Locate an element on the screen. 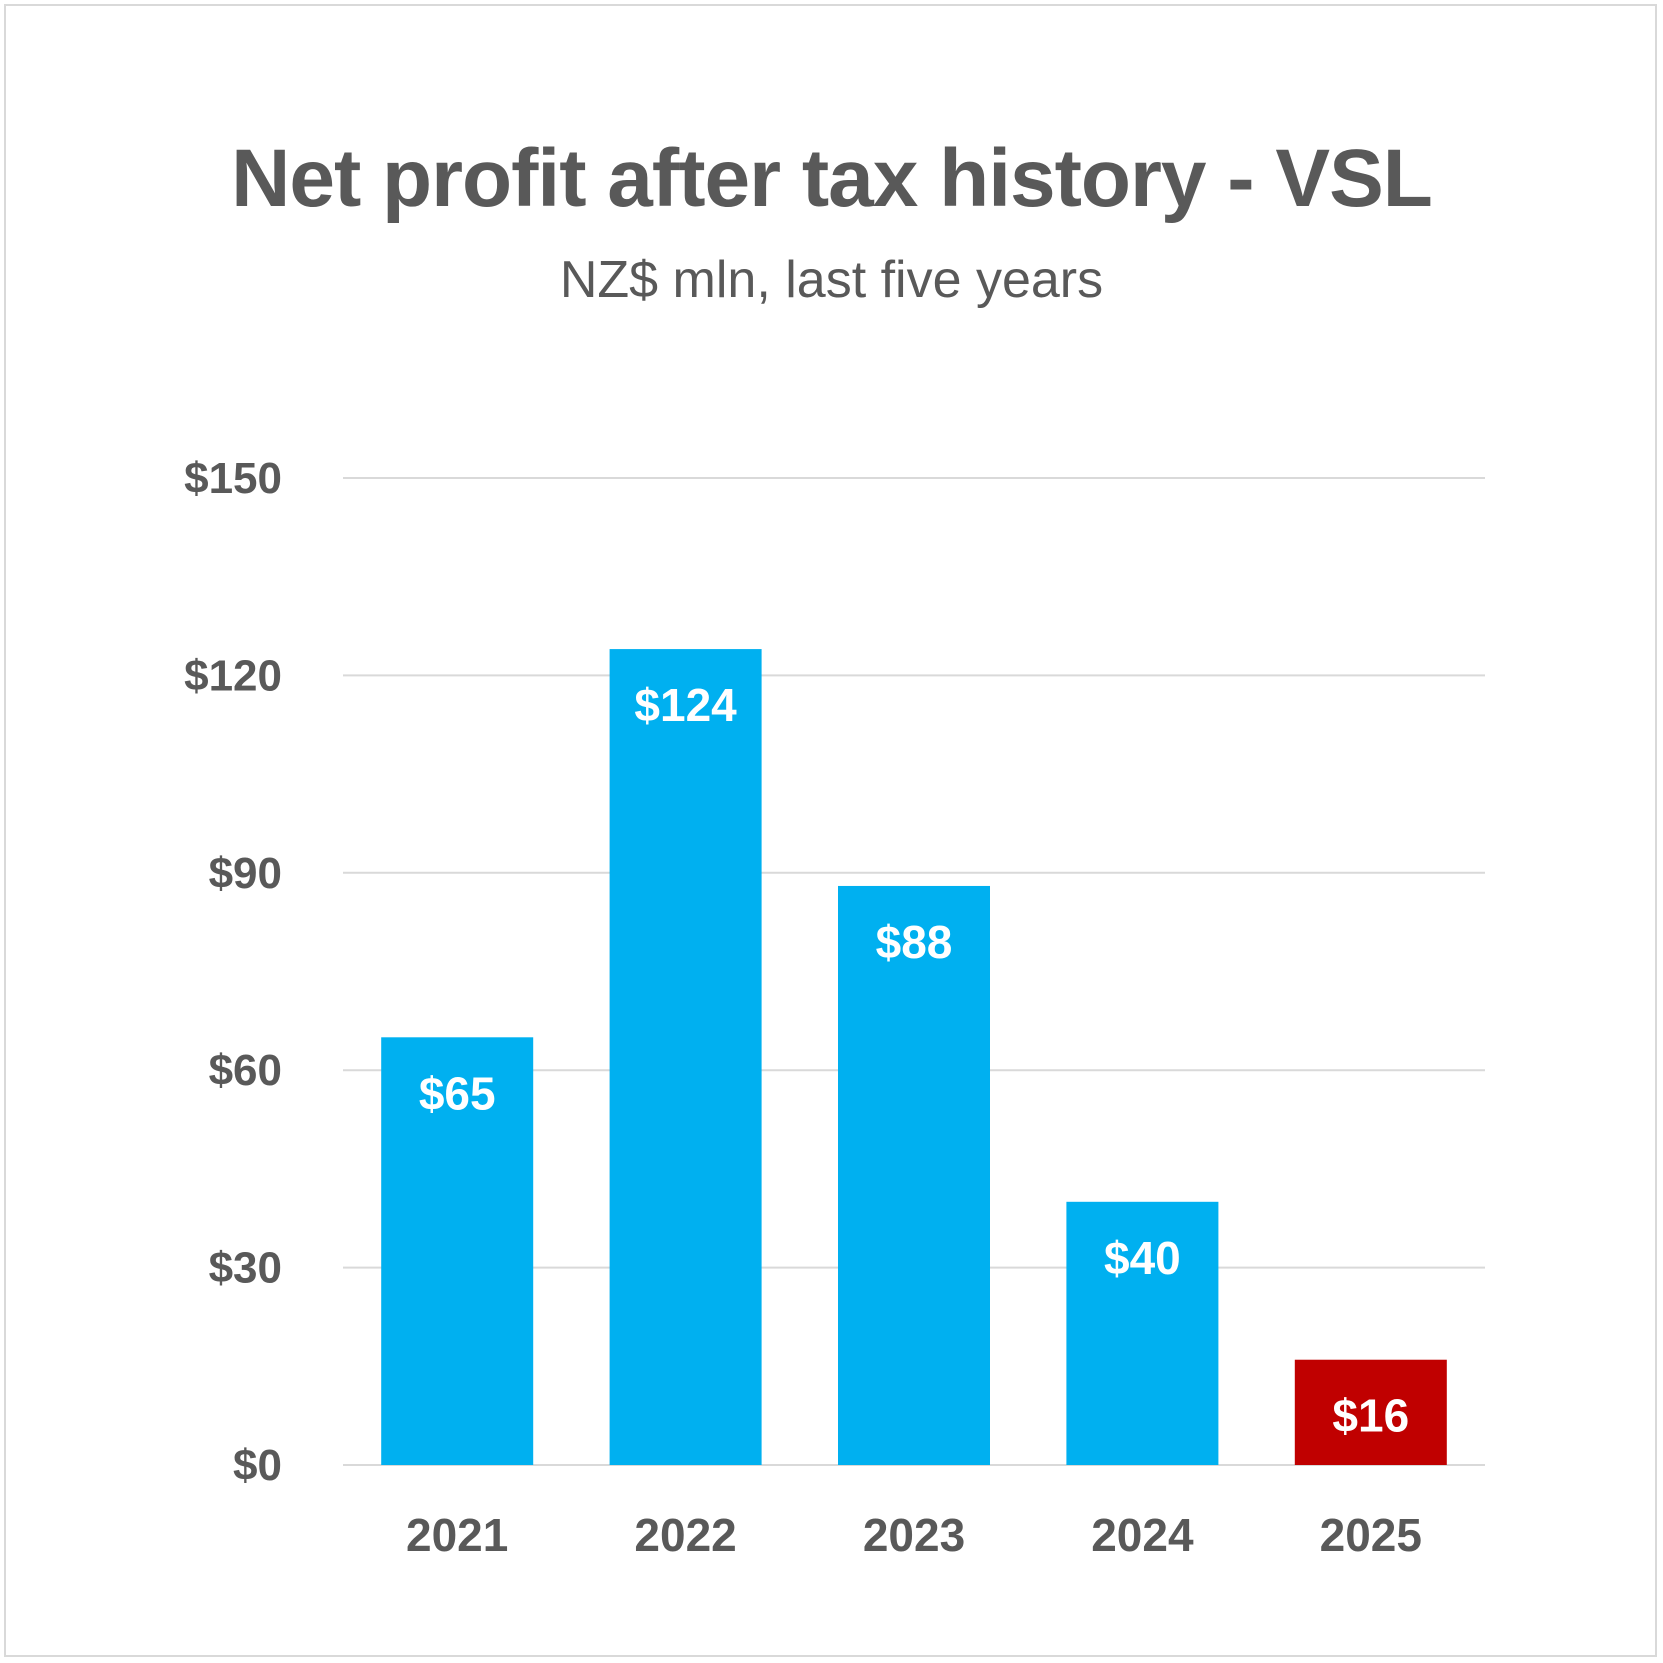 The image size is (1663, 1663). category-label-2021: 2021 is located at coordinates (457, 1535).